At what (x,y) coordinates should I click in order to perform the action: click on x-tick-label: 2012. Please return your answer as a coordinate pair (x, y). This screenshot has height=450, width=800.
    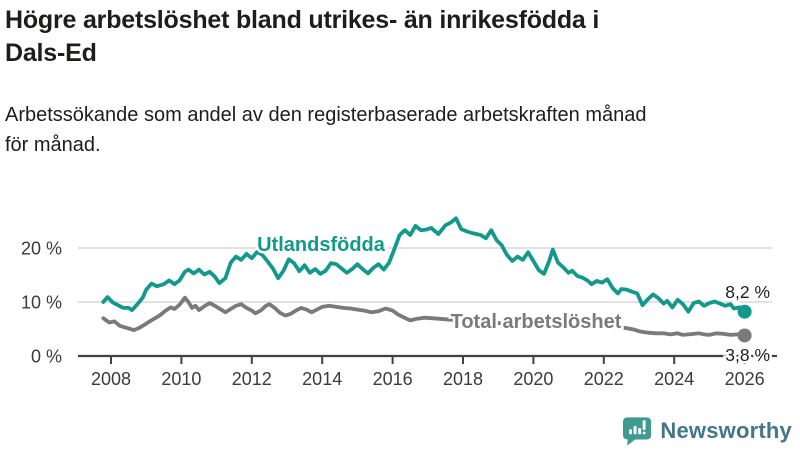
    Looking at the image, I should click on (252, 379).